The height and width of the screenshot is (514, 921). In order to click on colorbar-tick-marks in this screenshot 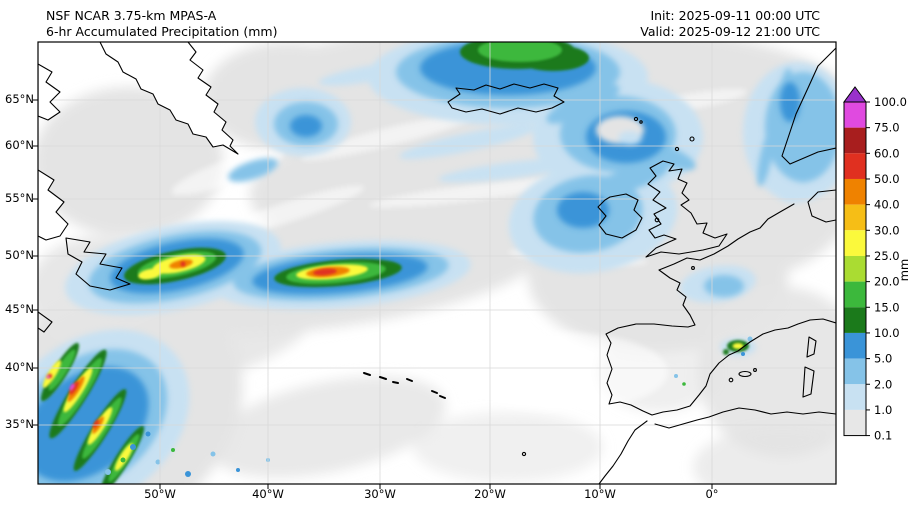, I will do `click(868, 269)`.